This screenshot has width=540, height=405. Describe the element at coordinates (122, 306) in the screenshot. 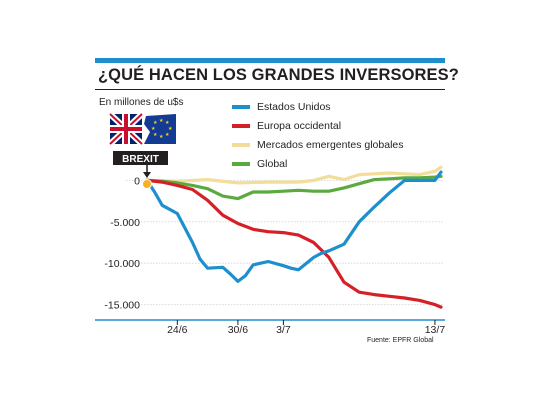

I see `y-tick-label: -15.000` at that location.